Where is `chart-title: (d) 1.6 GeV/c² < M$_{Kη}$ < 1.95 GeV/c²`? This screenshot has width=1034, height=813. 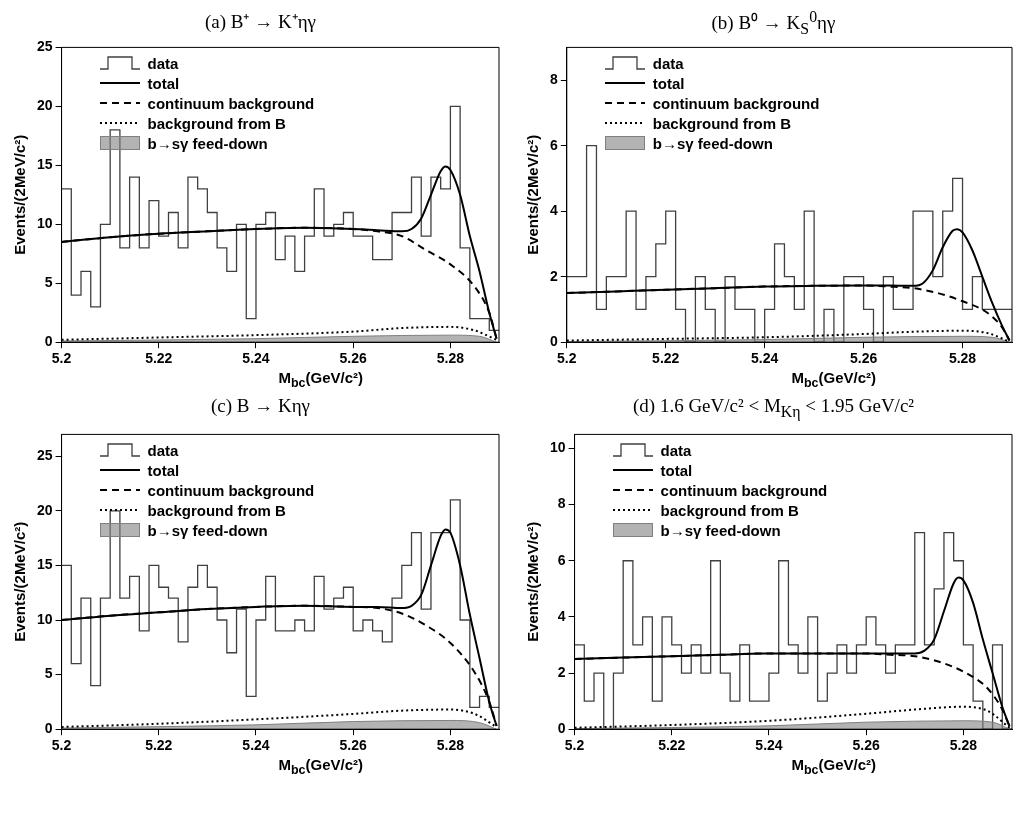 chart-title: (d) 1.6 GeV/c² < M$_{Kη}$ < 1.95 GeV/c² is located at coordinates (773, 409).